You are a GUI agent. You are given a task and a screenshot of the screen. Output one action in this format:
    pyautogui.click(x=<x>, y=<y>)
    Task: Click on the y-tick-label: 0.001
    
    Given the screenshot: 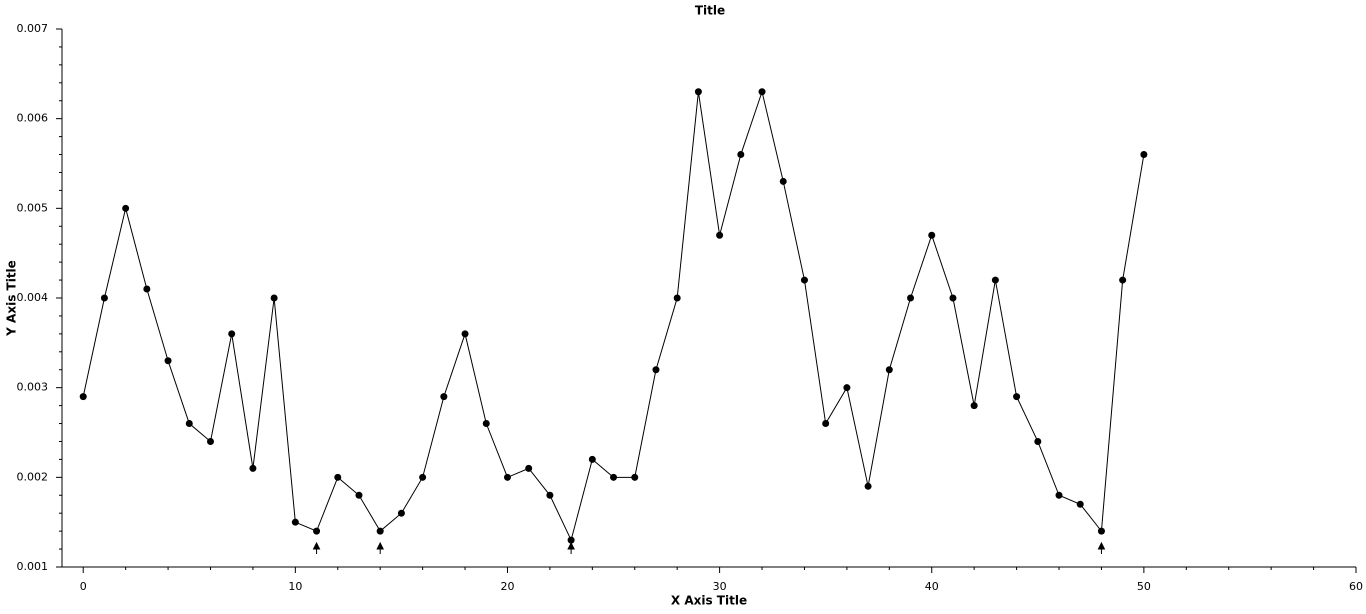 What is the action you would take?
    pyautogui.click(x=33, y=566)
    